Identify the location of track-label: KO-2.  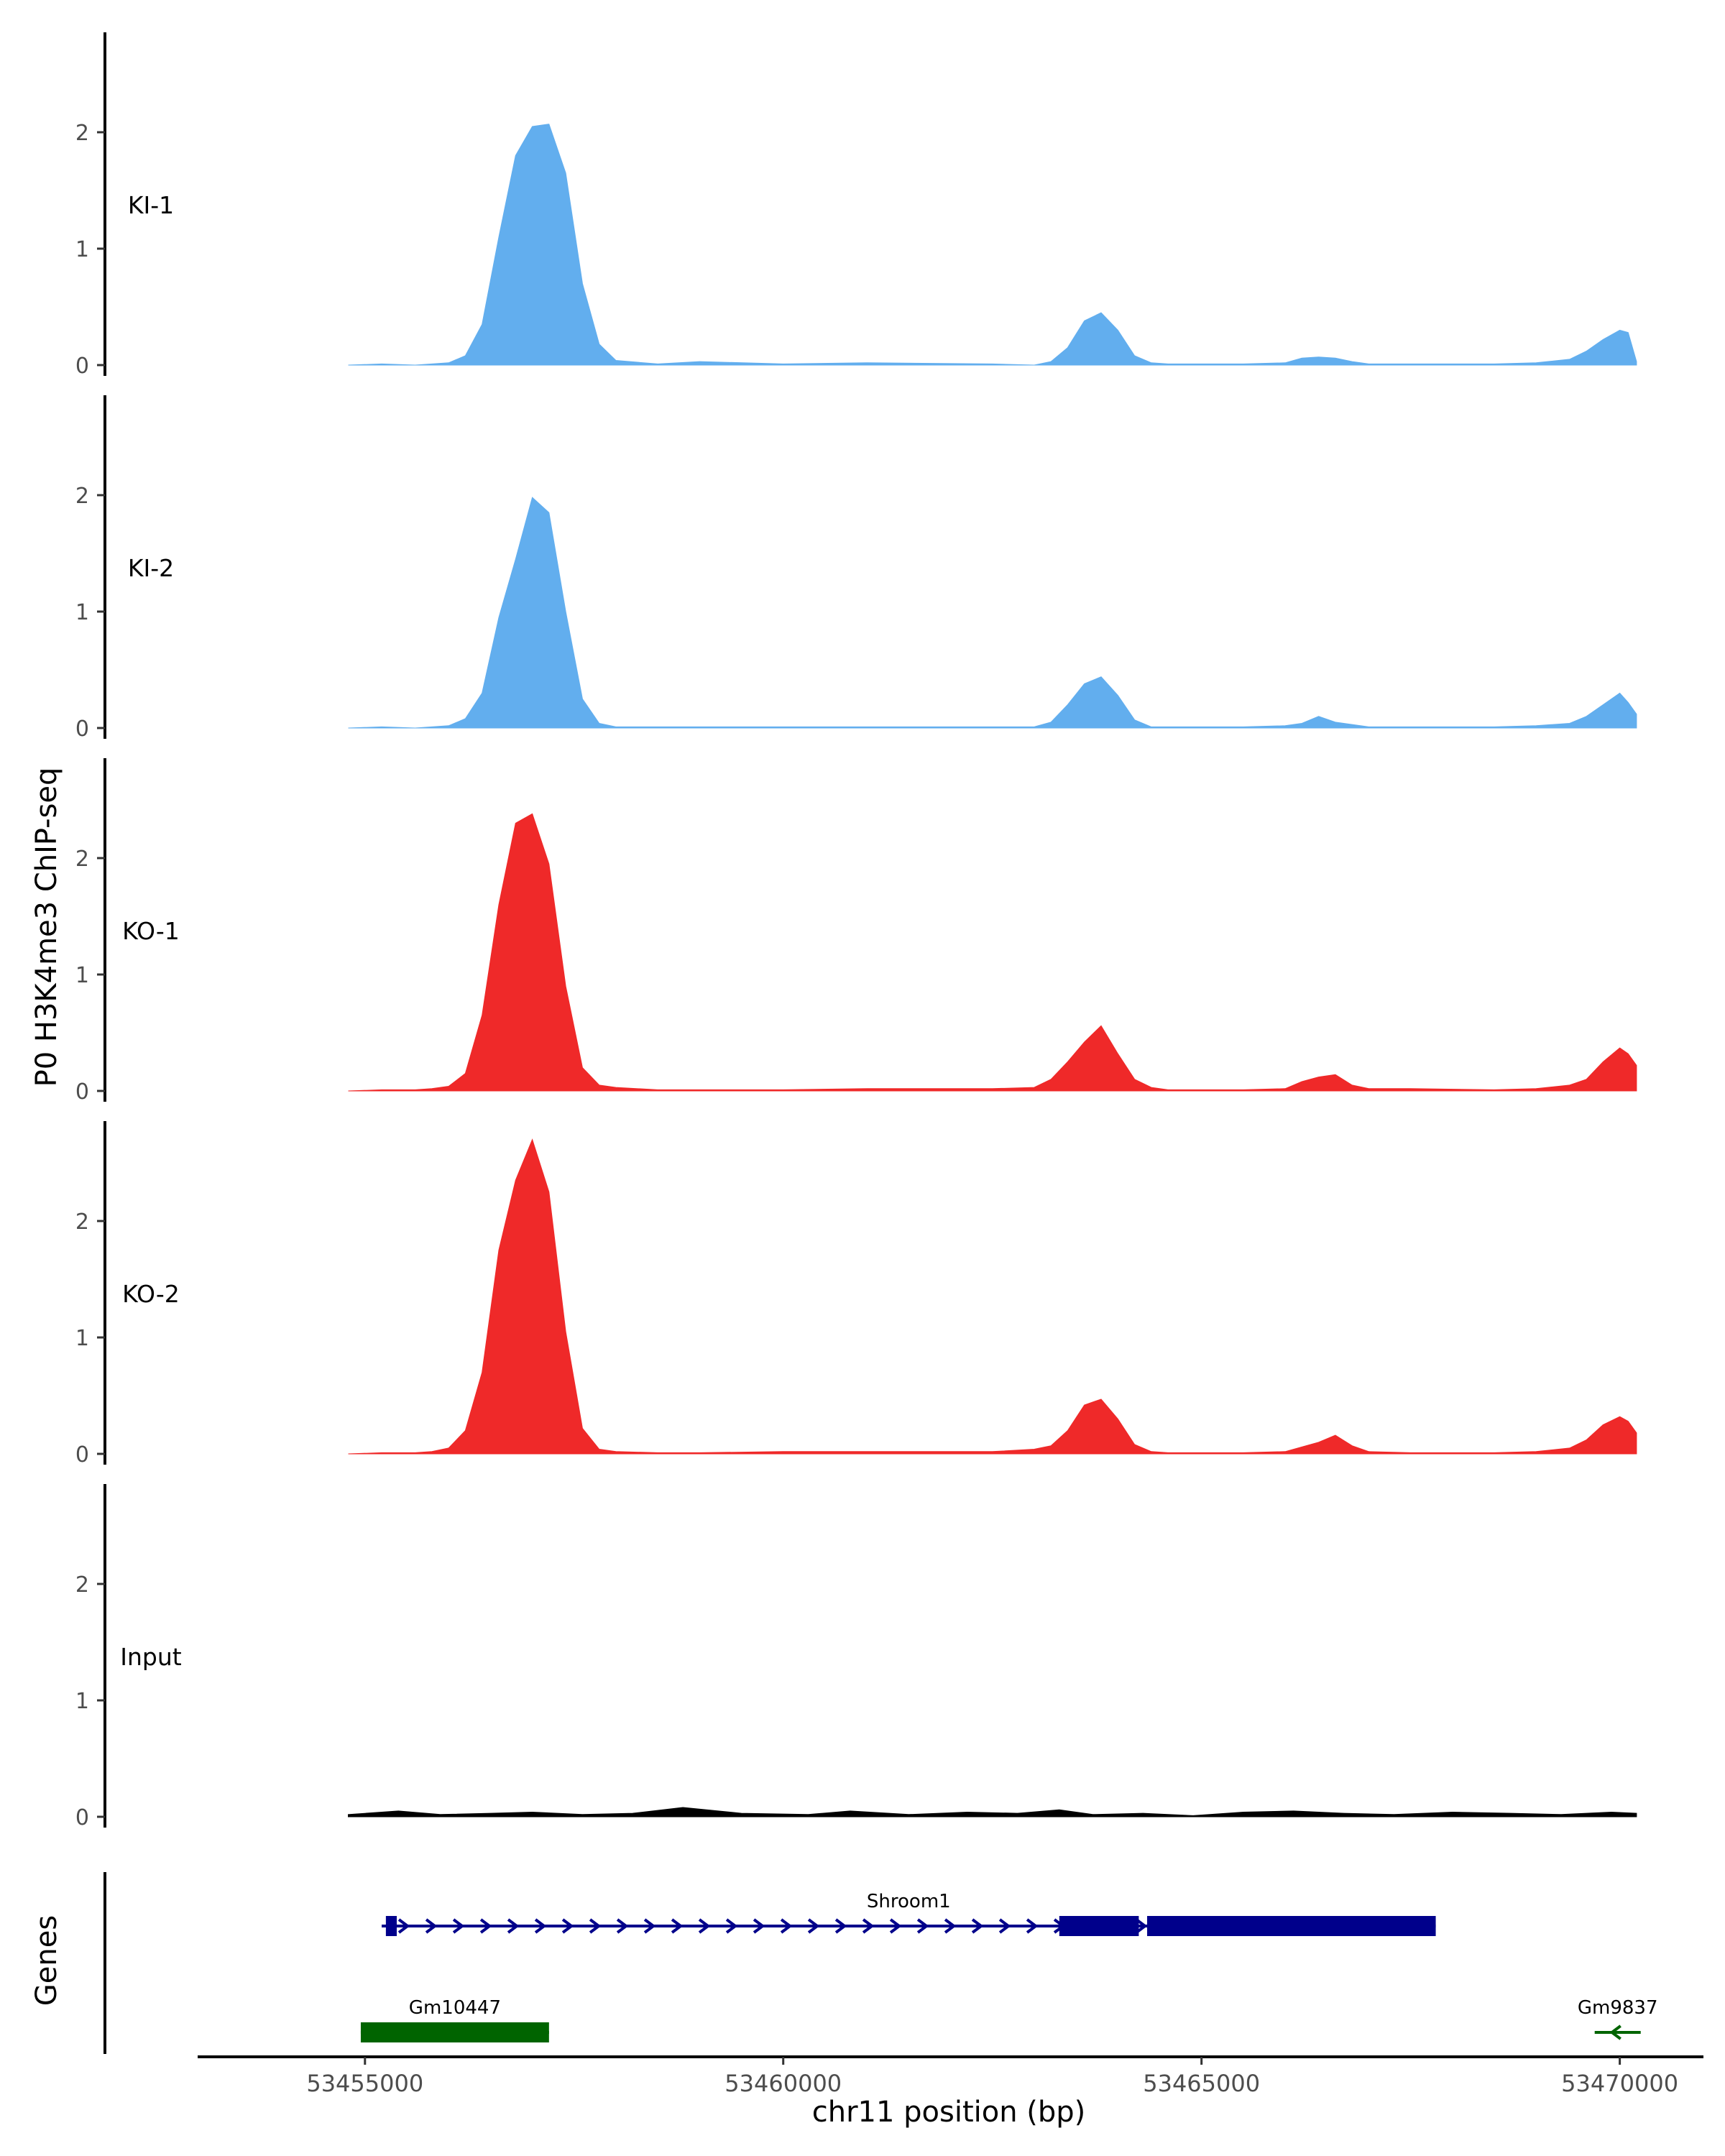
(151, 1294).